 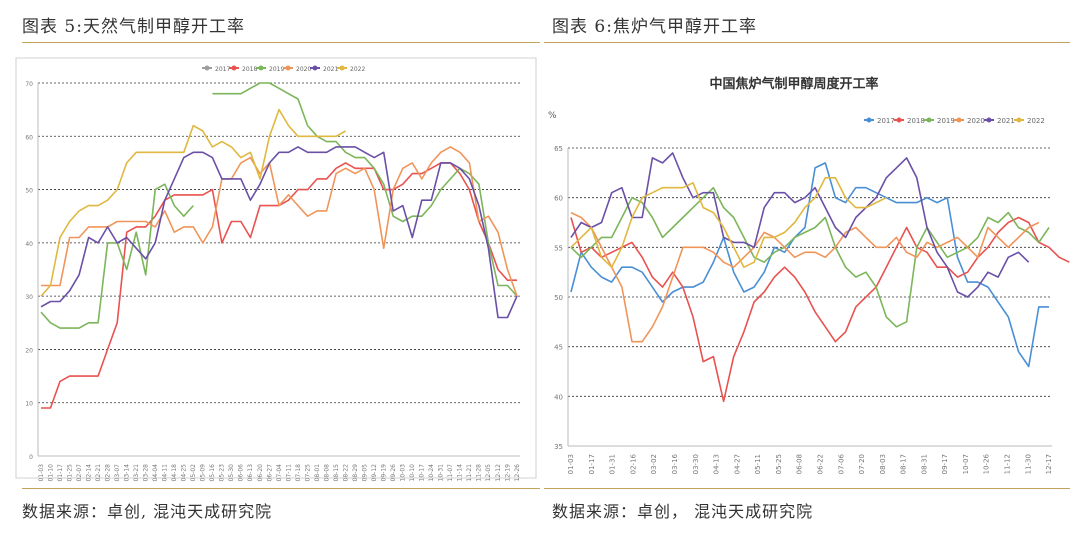 What do you see at coordinates (184, 473) in the screenshot?
I see `x-tick-label: 04-25` at bounding box center [184, 473].